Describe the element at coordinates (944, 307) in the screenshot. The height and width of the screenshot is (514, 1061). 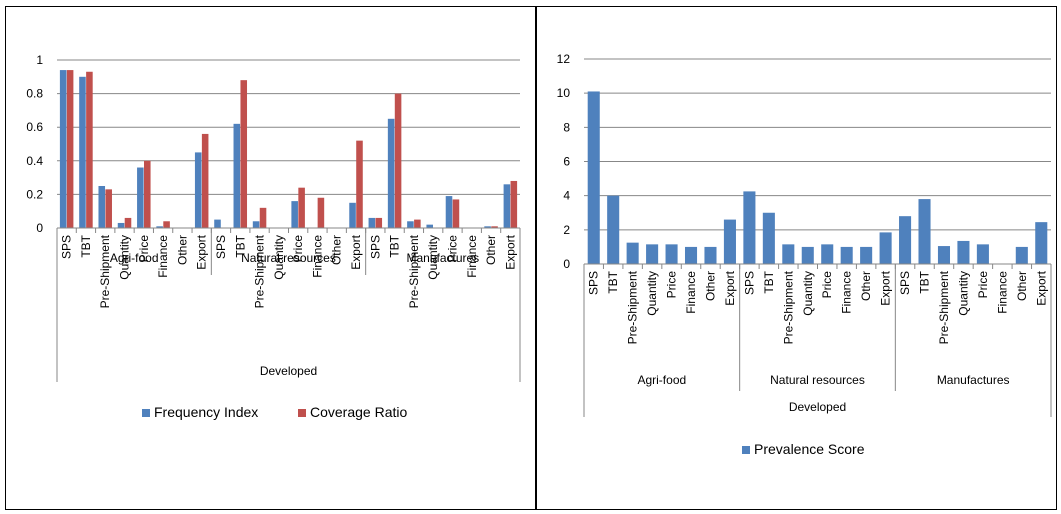
I see `x-category-label-2-2: Pre-Shipment` at that location.